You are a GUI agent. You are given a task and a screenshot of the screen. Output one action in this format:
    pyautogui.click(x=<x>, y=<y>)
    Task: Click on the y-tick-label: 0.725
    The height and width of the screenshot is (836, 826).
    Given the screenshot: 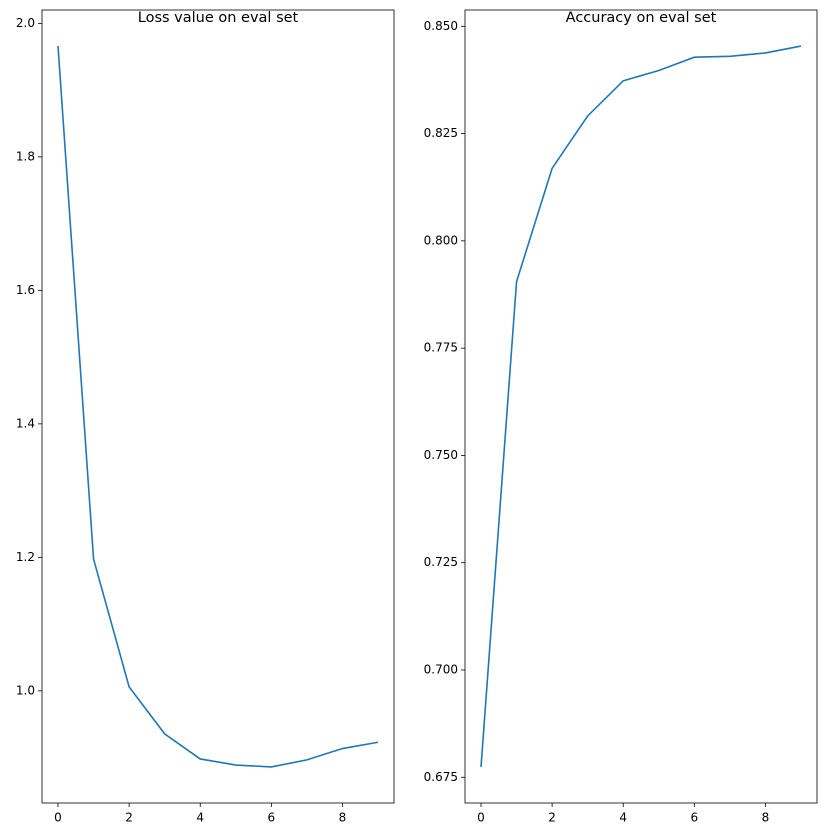 What is the action you would take?
    pyautogui.click(x=441, y=562)
    